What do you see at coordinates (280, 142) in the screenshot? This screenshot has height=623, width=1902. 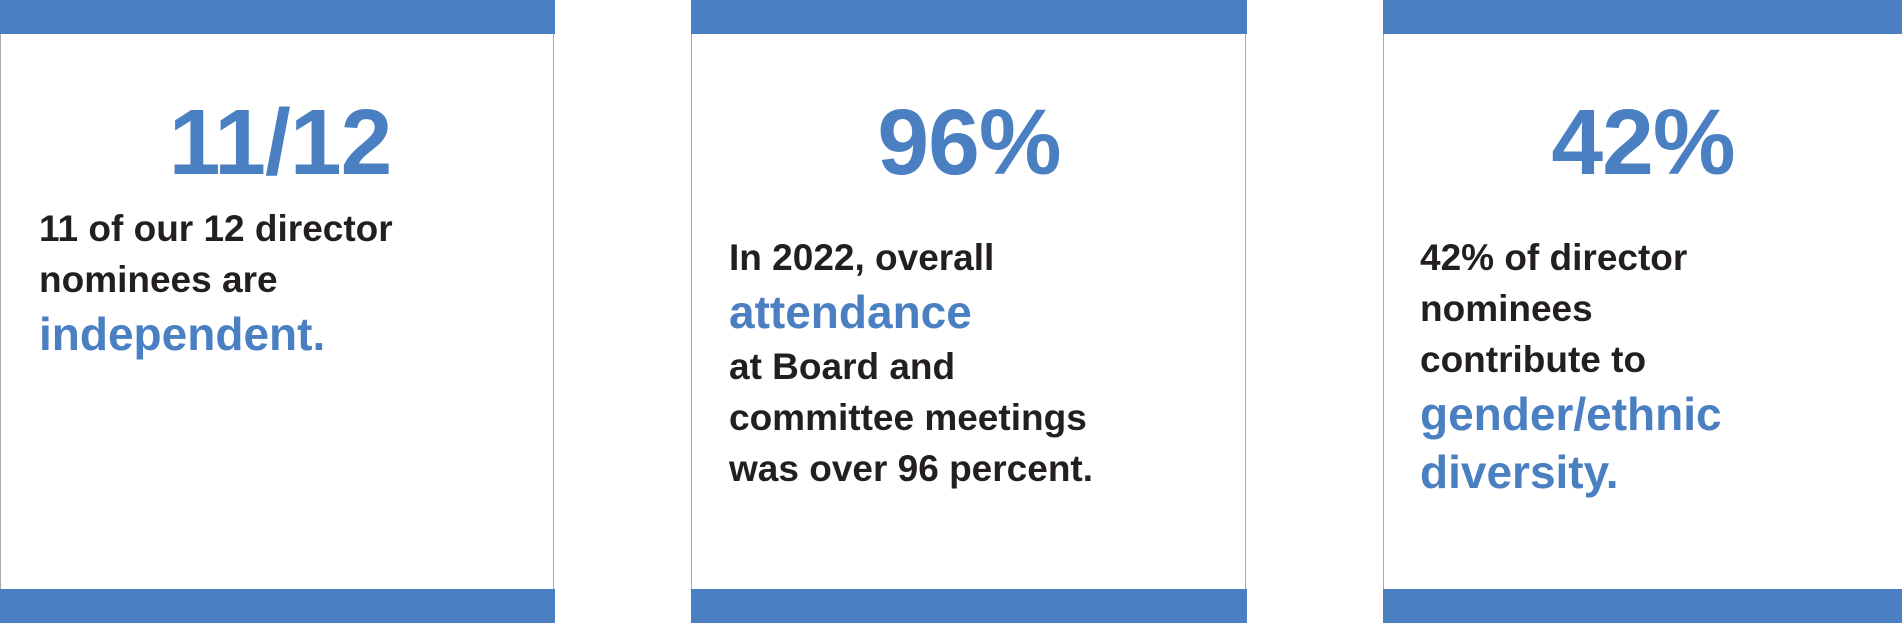 I see `stat-number: 11/12` at bounding box center [280, 142].